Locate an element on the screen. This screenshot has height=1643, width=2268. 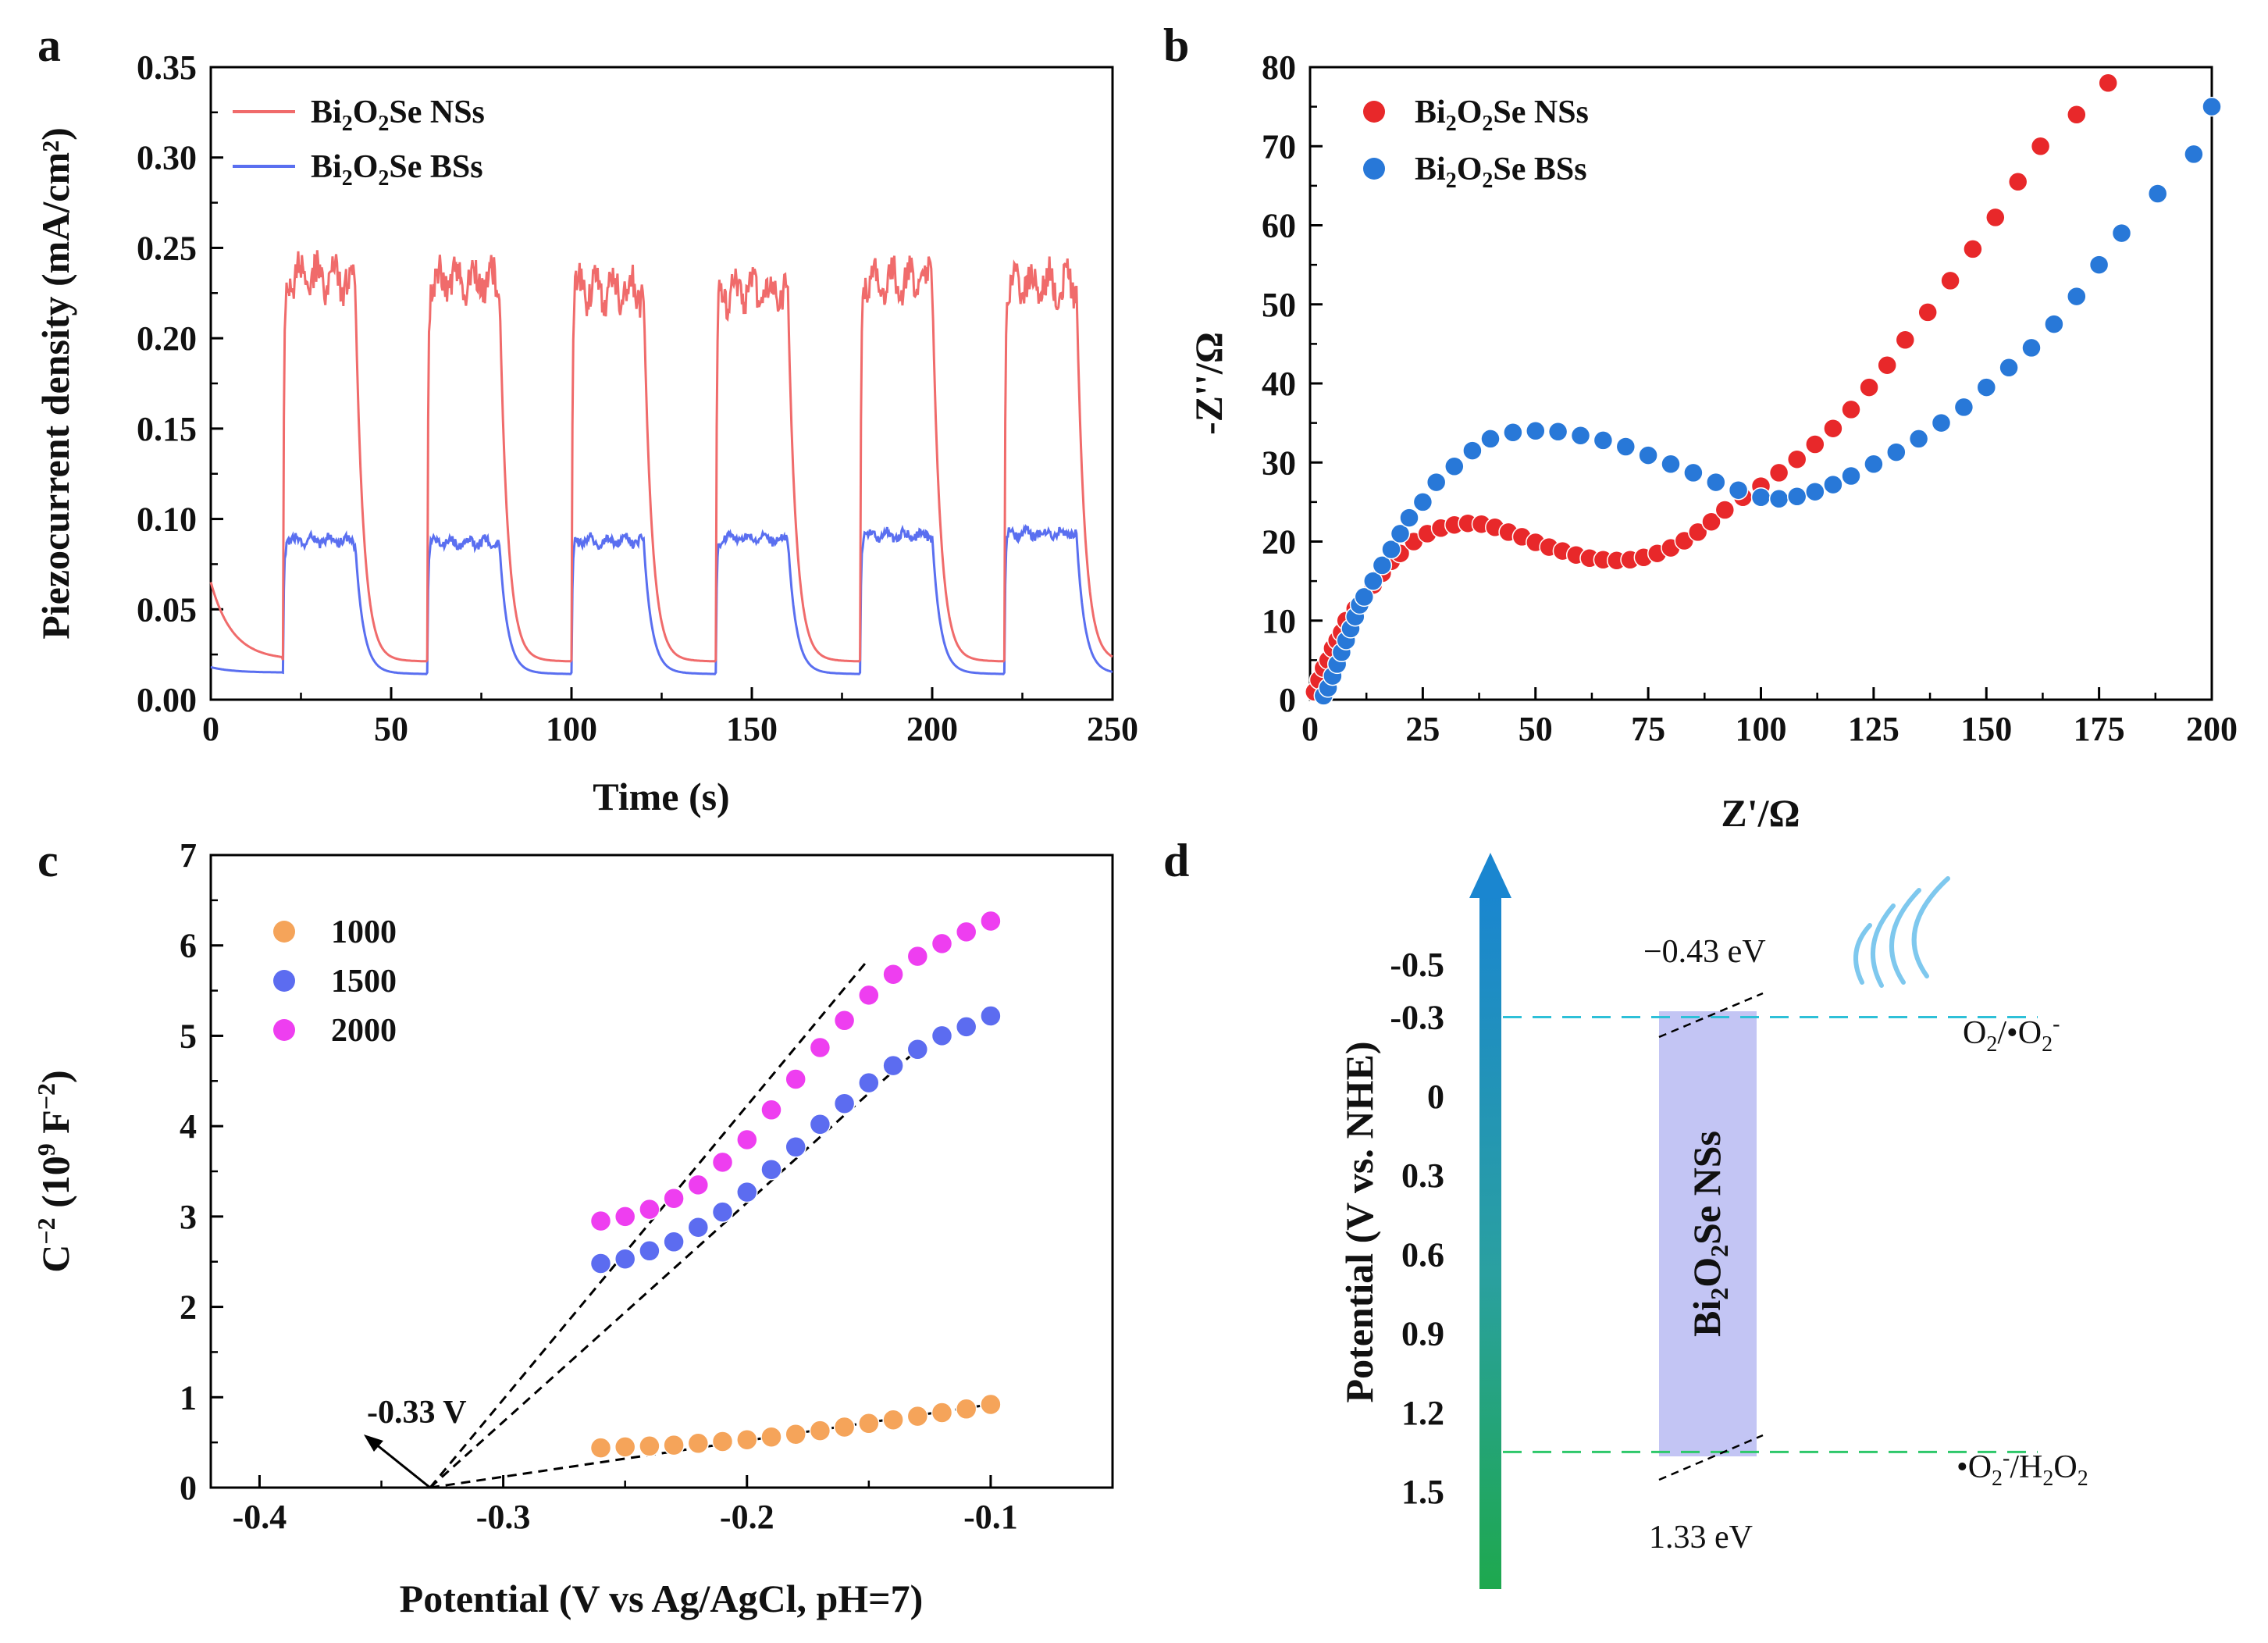
y-tick-label: 1 is located at coordinates (188, 1397).